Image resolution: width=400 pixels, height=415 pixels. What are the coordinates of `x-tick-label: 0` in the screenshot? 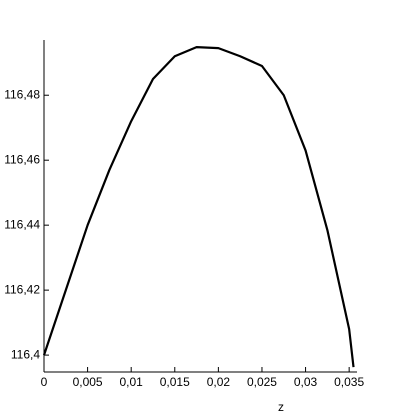 It's located at (44, 382).